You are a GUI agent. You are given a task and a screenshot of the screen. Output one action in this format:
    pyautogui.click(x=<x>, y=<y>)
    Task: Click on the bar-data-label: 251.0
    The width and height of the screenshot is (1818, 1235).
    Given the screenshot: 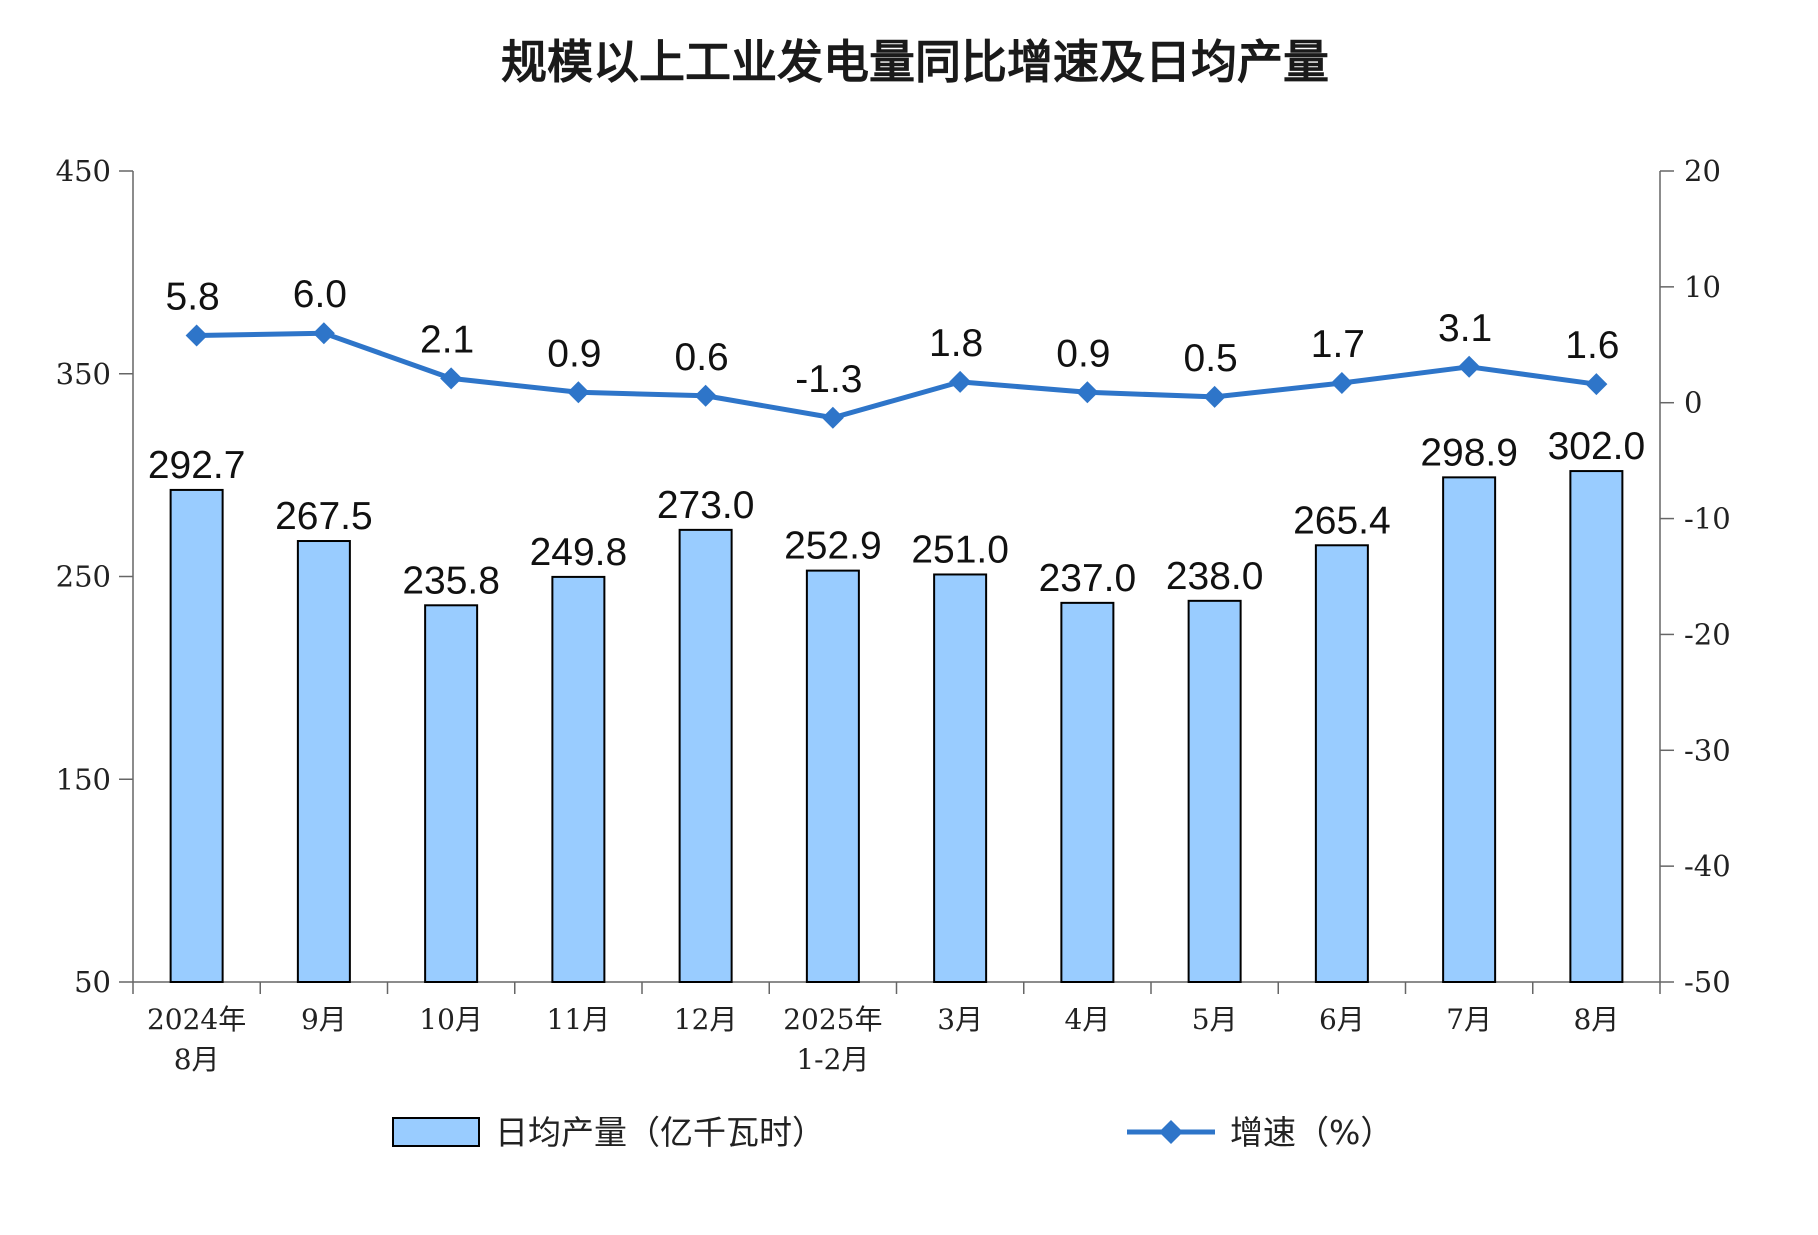 What is the action you would take?
    pyautogui.click(x=960, y=549)
    